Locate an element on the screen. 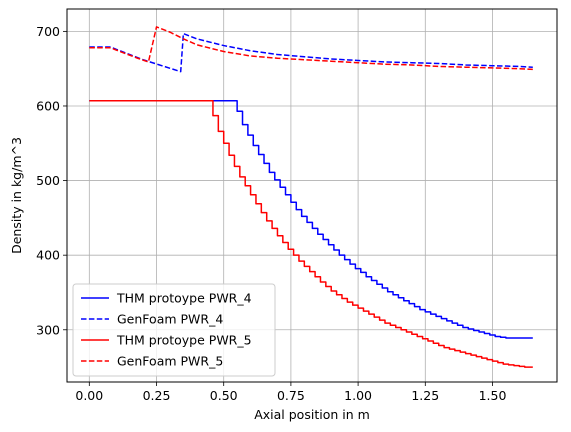  legend-box is located at coordinates (174, 330).